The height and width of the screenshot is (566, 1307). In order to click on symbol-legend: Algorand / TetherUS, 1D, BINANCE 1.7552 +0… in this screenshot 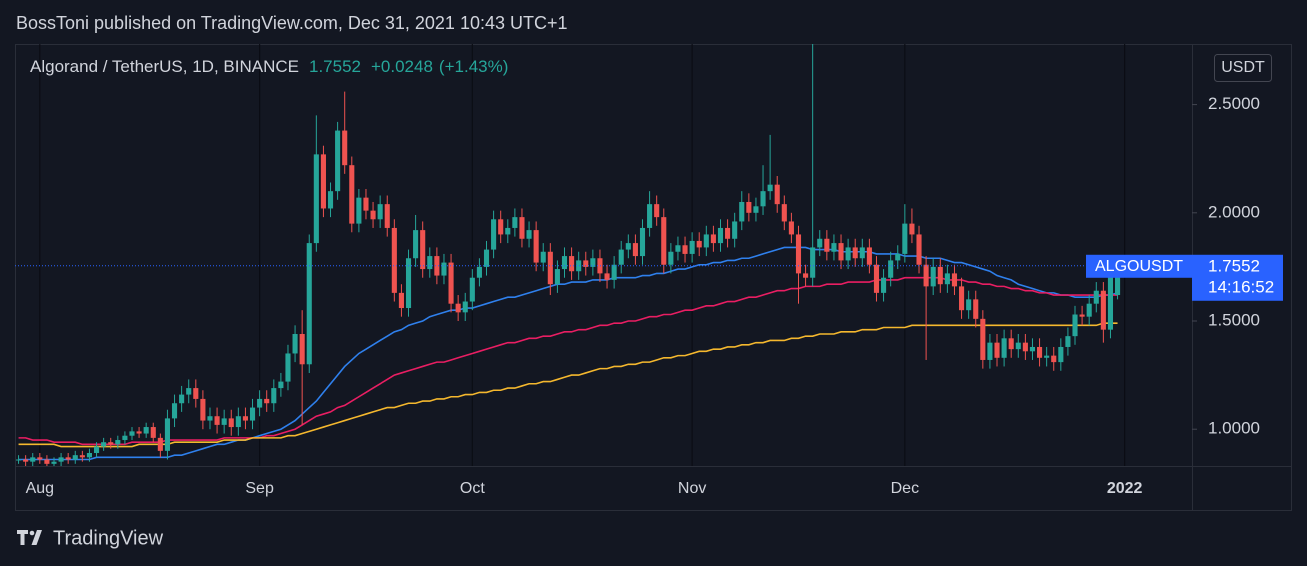, I will do `click(269, 66)`.